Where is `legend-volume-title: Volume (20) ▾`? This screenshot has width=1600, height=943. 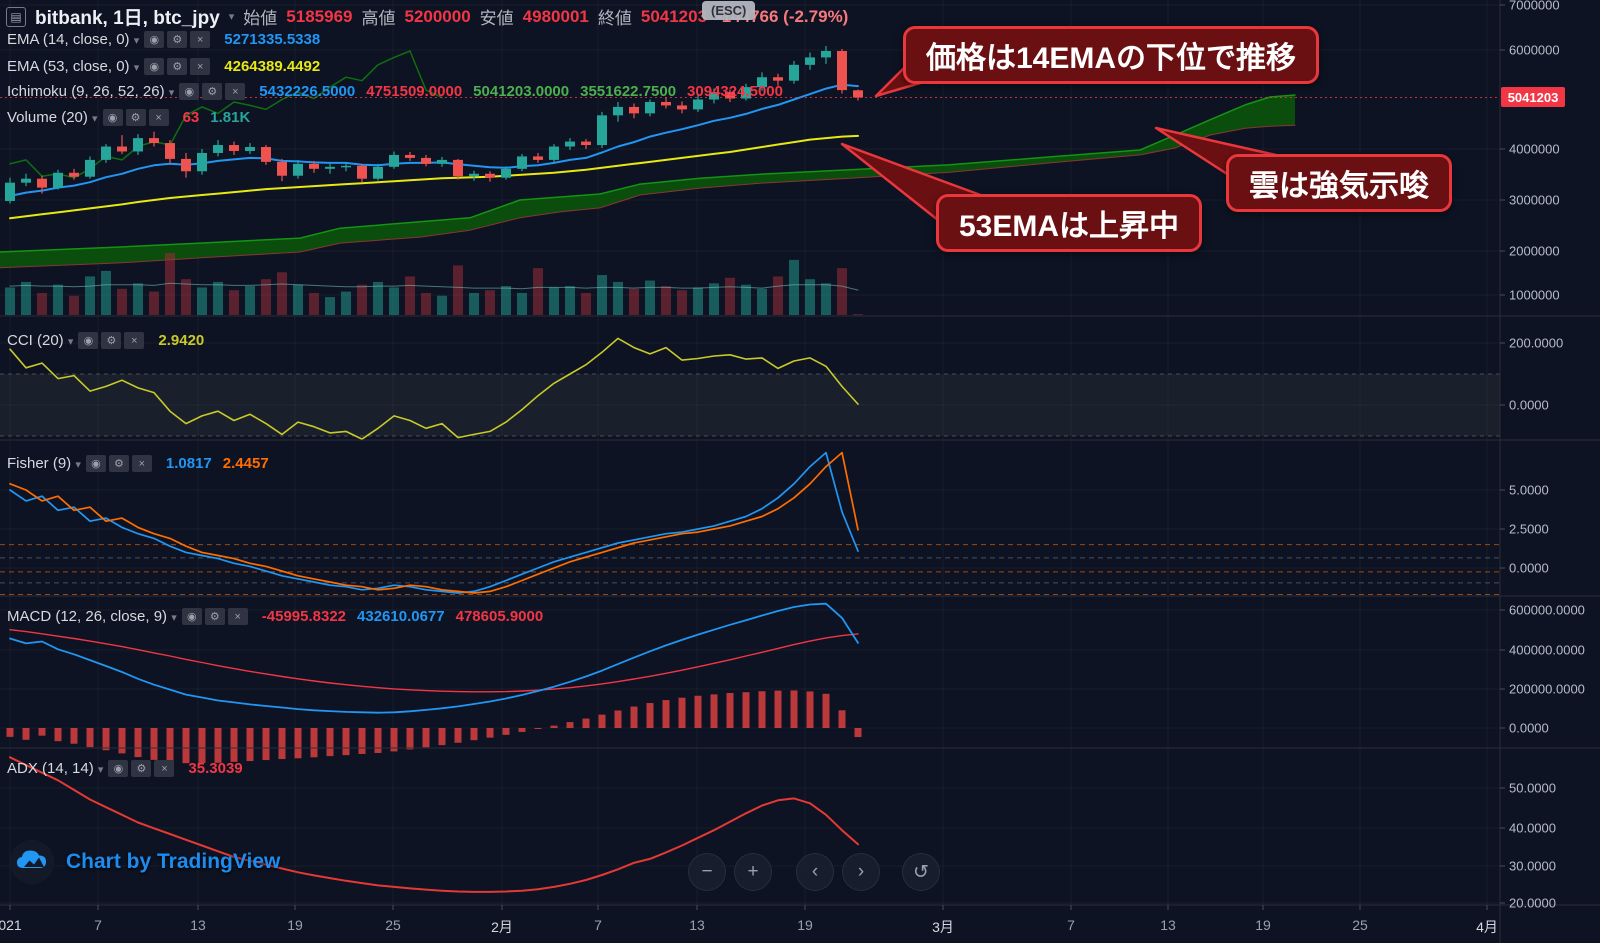 legend-volume-title: Volume (20) ▾ is located at coordinates (52, 117).